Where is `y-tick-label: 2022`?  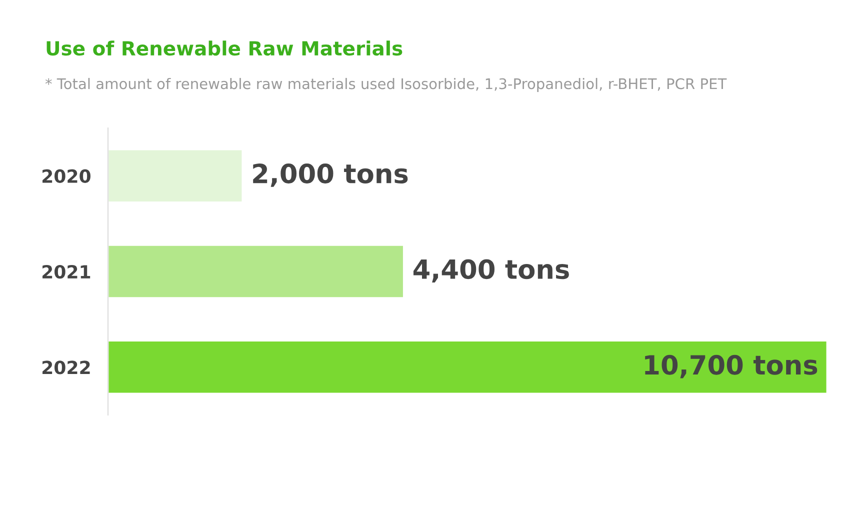
y-tick-label: 2022 is located at coordinates (66, 367).